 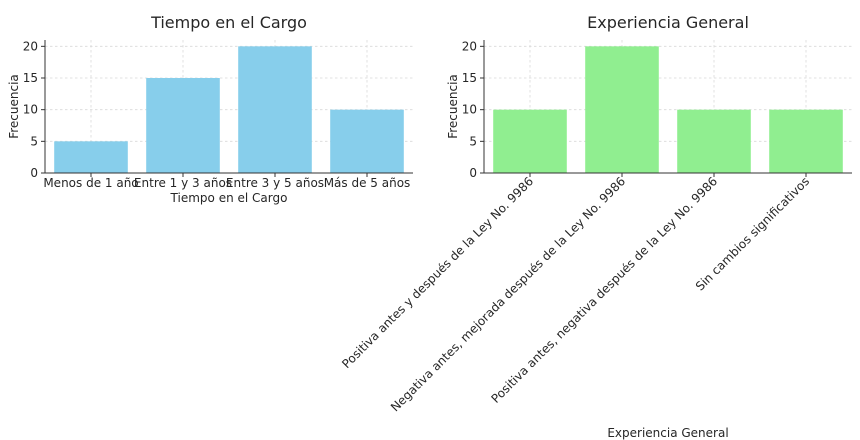 I want to click on x-tick-label: Menos de 1 año, so click(x=90, y=183).